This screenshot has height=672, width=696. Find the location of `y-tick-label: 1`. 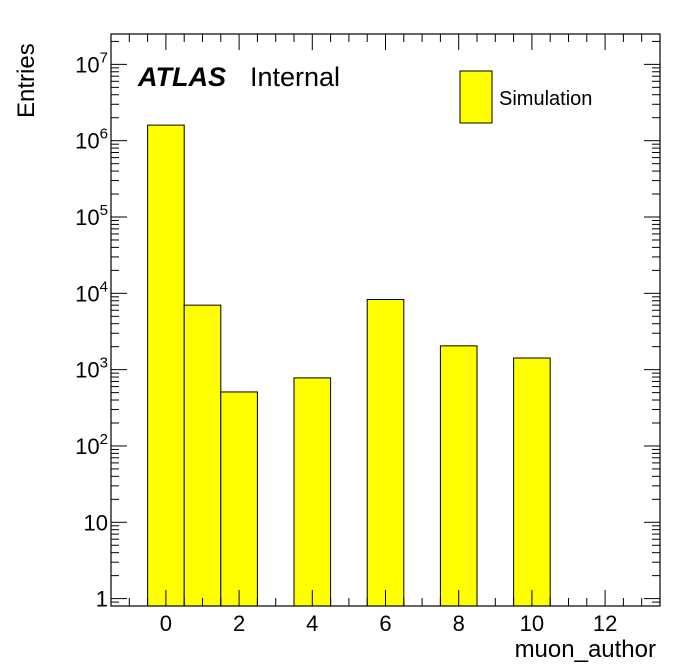

y-tick-label: 1 is located at coordinates (102, 599).